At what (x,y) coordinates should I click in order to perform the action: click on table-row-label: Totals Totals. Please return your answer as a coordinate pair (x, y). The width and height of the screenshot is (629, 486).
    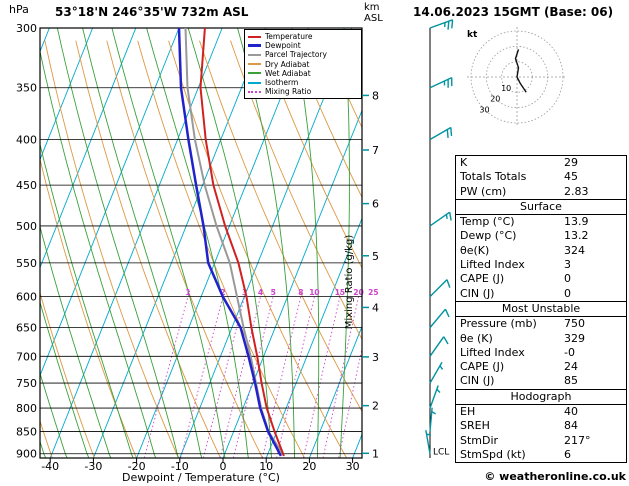
    Looking at the image, I should click on (493, 177).